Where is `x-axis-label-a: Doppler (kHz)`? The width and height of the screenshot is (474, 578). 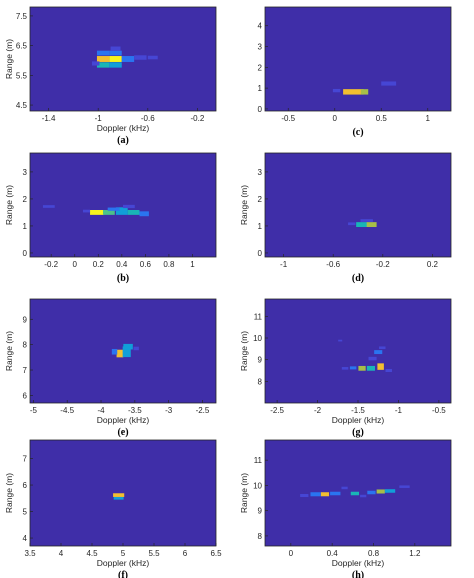 x-axis-label-a: Doppler (kHz) is located at coordinates (123, 128).